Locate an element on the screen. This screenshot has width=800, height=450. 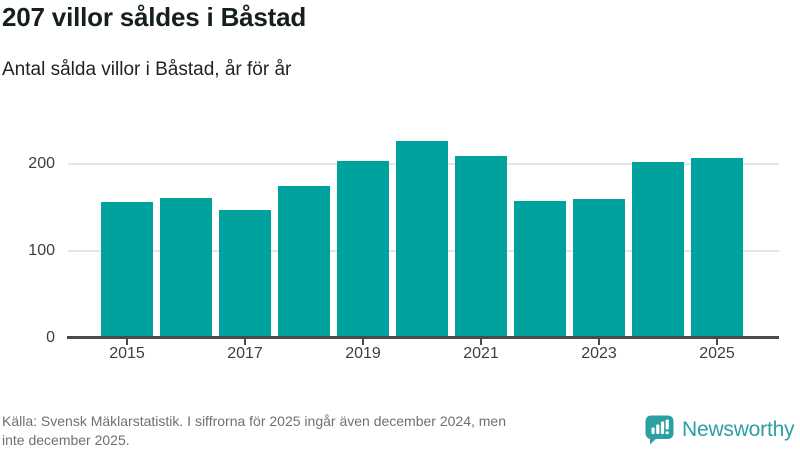
bar-2020 is located at coordinates (422, 239).